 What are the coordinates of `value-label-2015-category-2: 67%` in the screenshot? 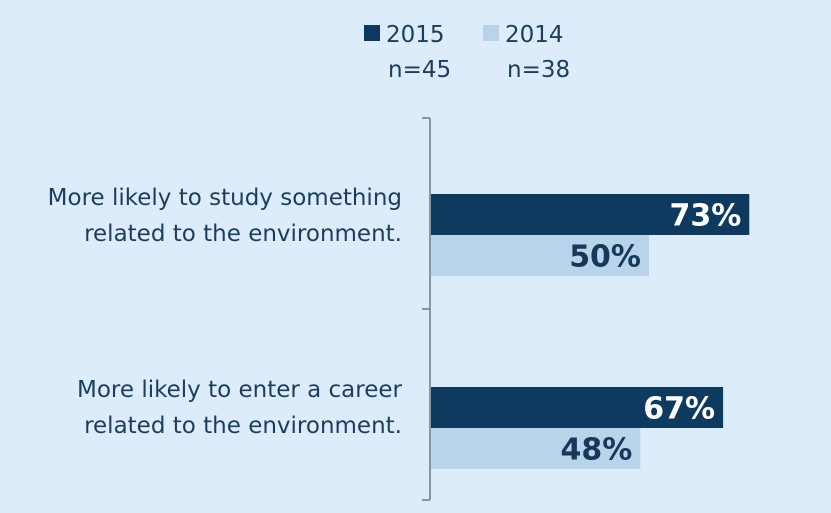 It's located at (679, 409).